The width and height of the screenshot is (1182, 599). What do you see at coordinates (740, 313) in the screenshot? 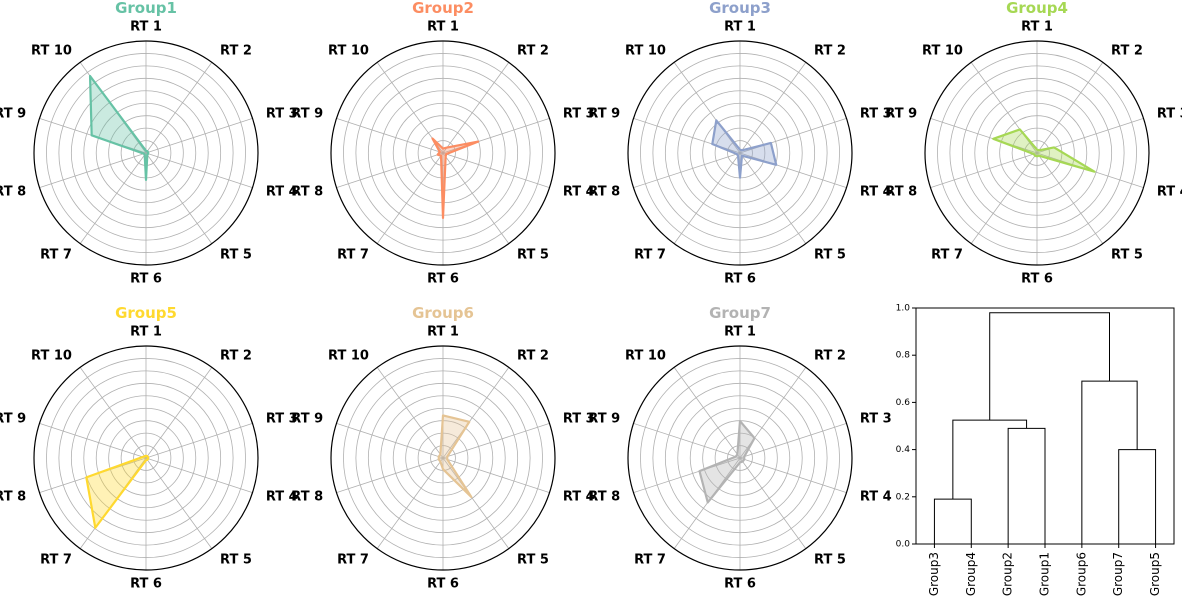
I see `chart-title: Group7` at bounding box center [740, 313].